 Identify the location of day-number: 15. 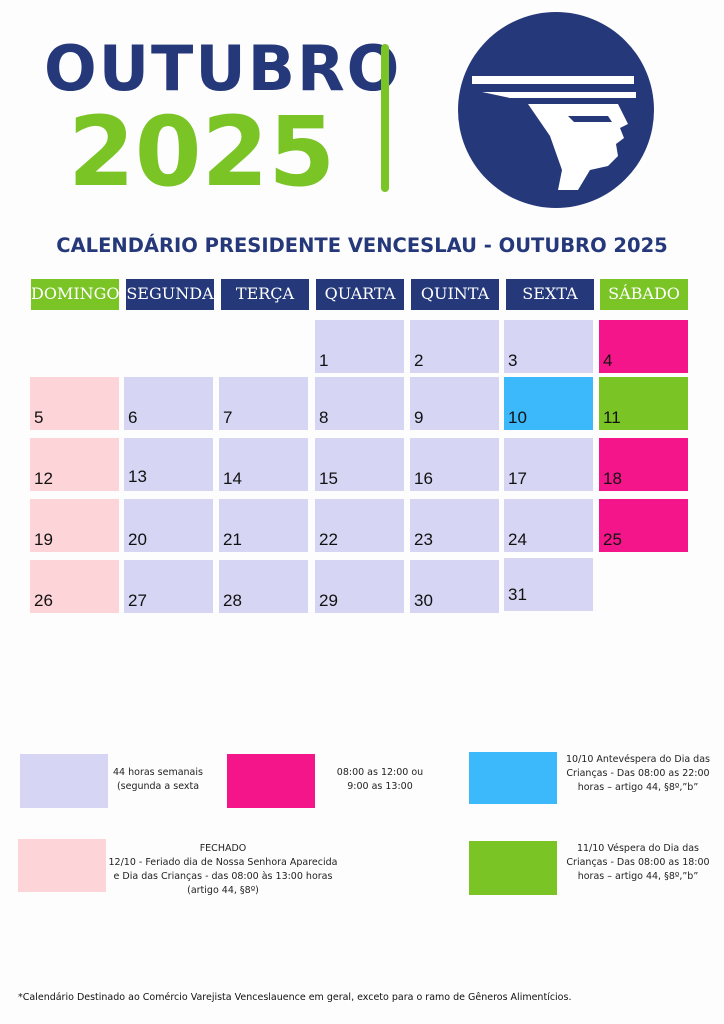
(328, 478).